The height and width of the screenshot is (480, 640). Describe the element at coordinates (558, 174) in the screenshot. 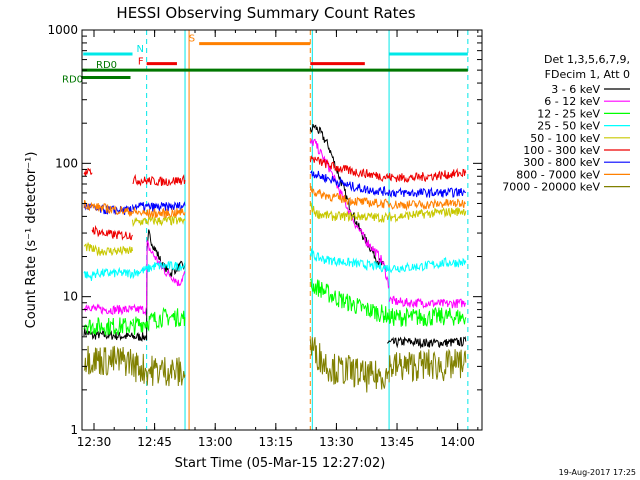

I see `legend-entry-7: 800 - 7000 keV` at that location.